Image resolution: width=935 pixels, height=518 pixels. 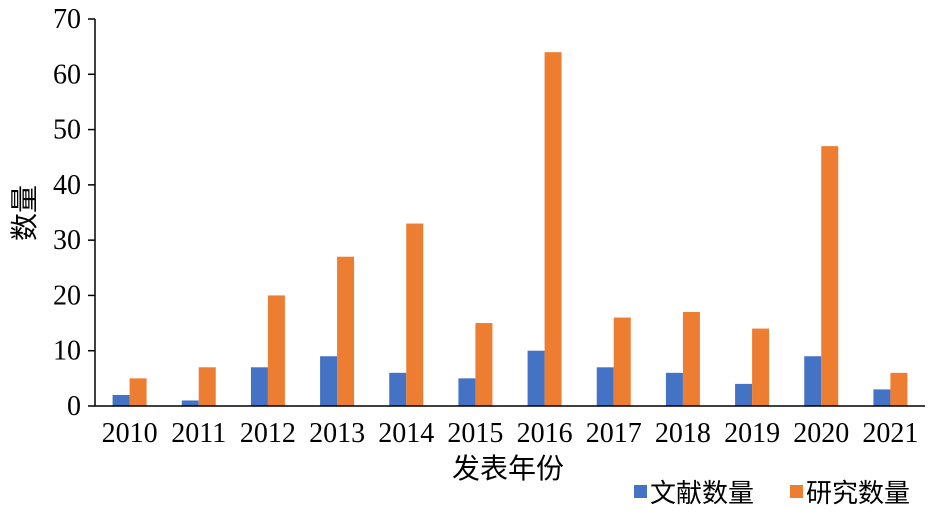 I want to click on legend-label-series-2: 研究数量, so click(x=858, y=494).